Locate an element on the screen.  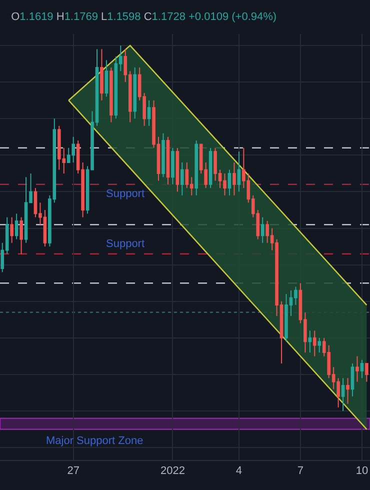
x-tick-label: 7 is located at coordinates (300, 471).